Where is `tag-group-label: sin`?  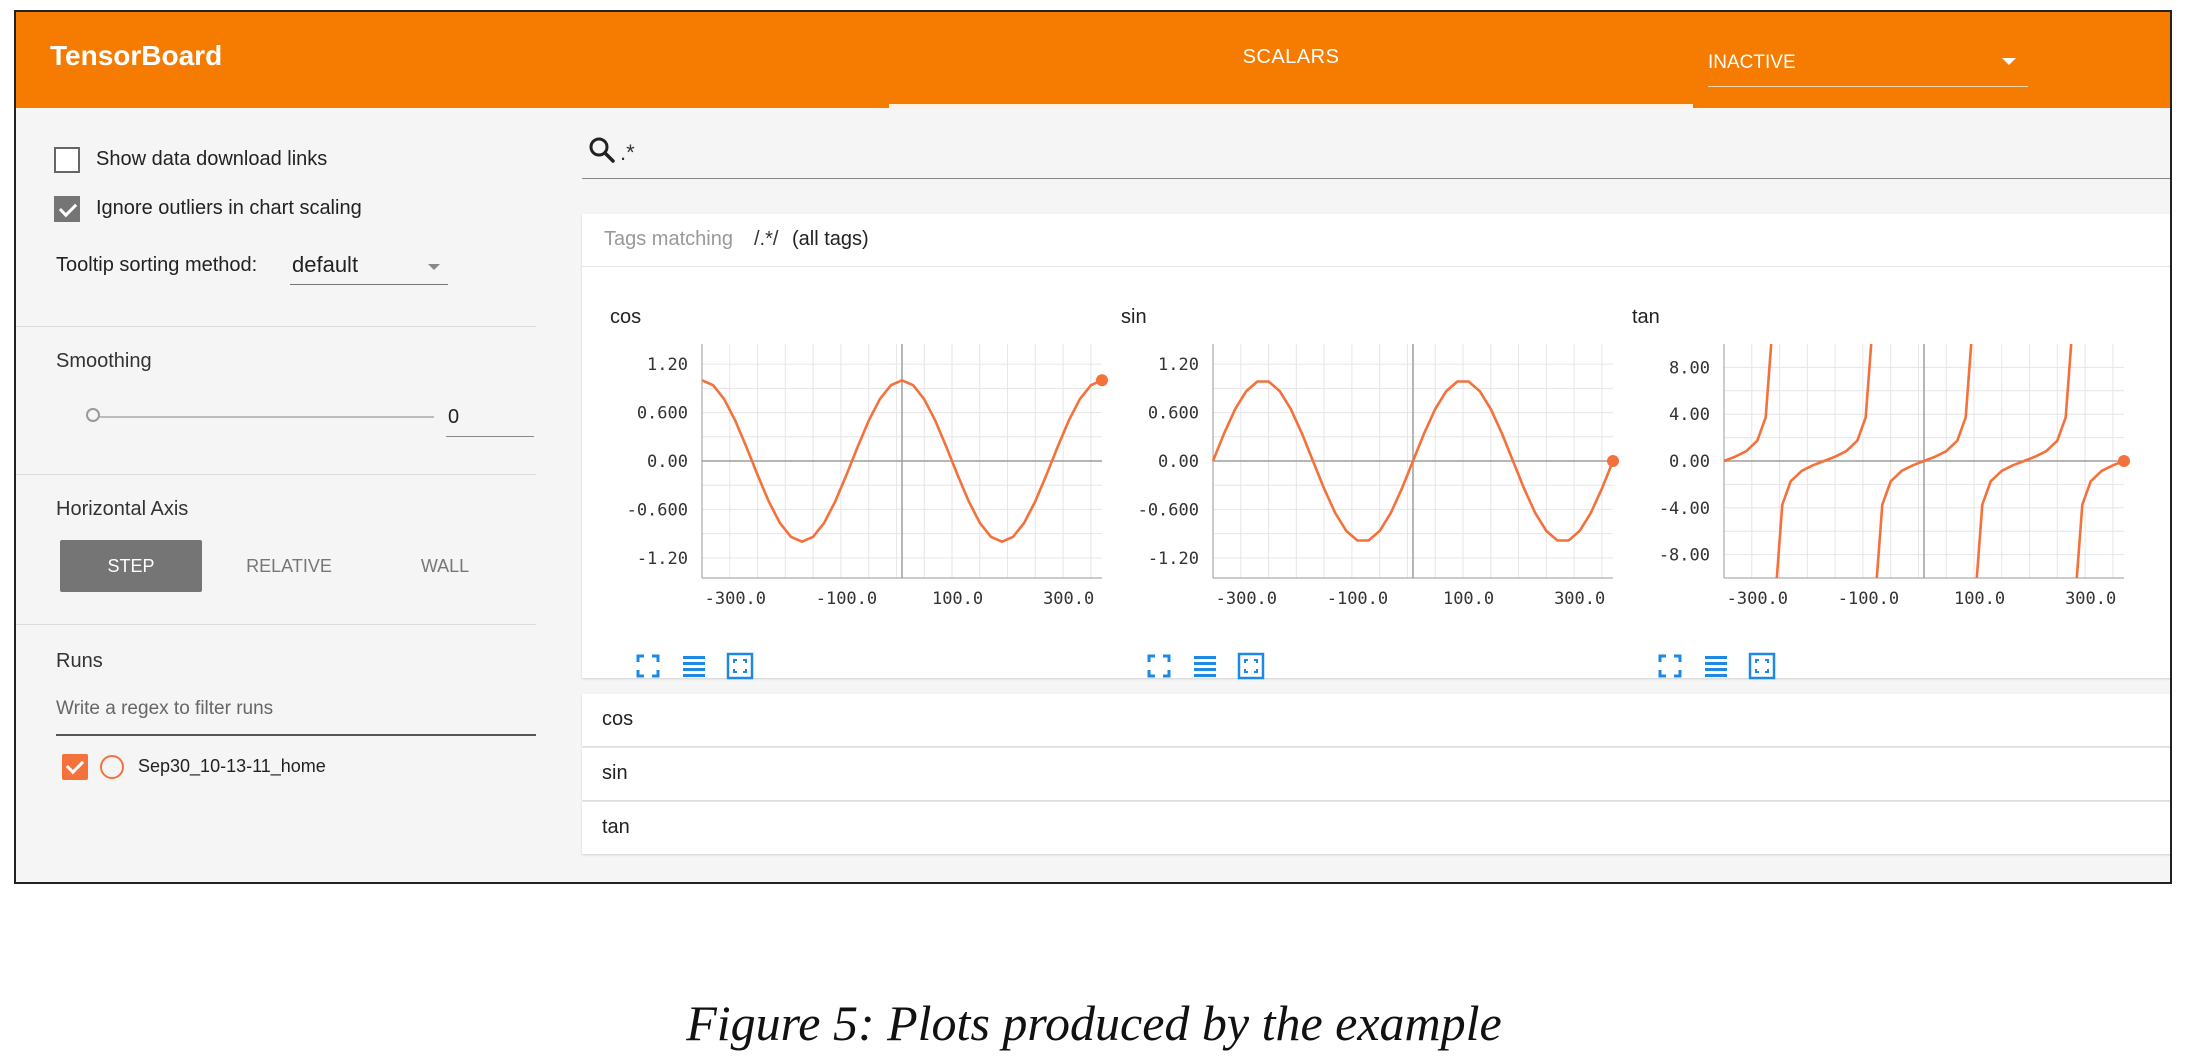
tag-group-label: sin is located at coordinates (615, 773).